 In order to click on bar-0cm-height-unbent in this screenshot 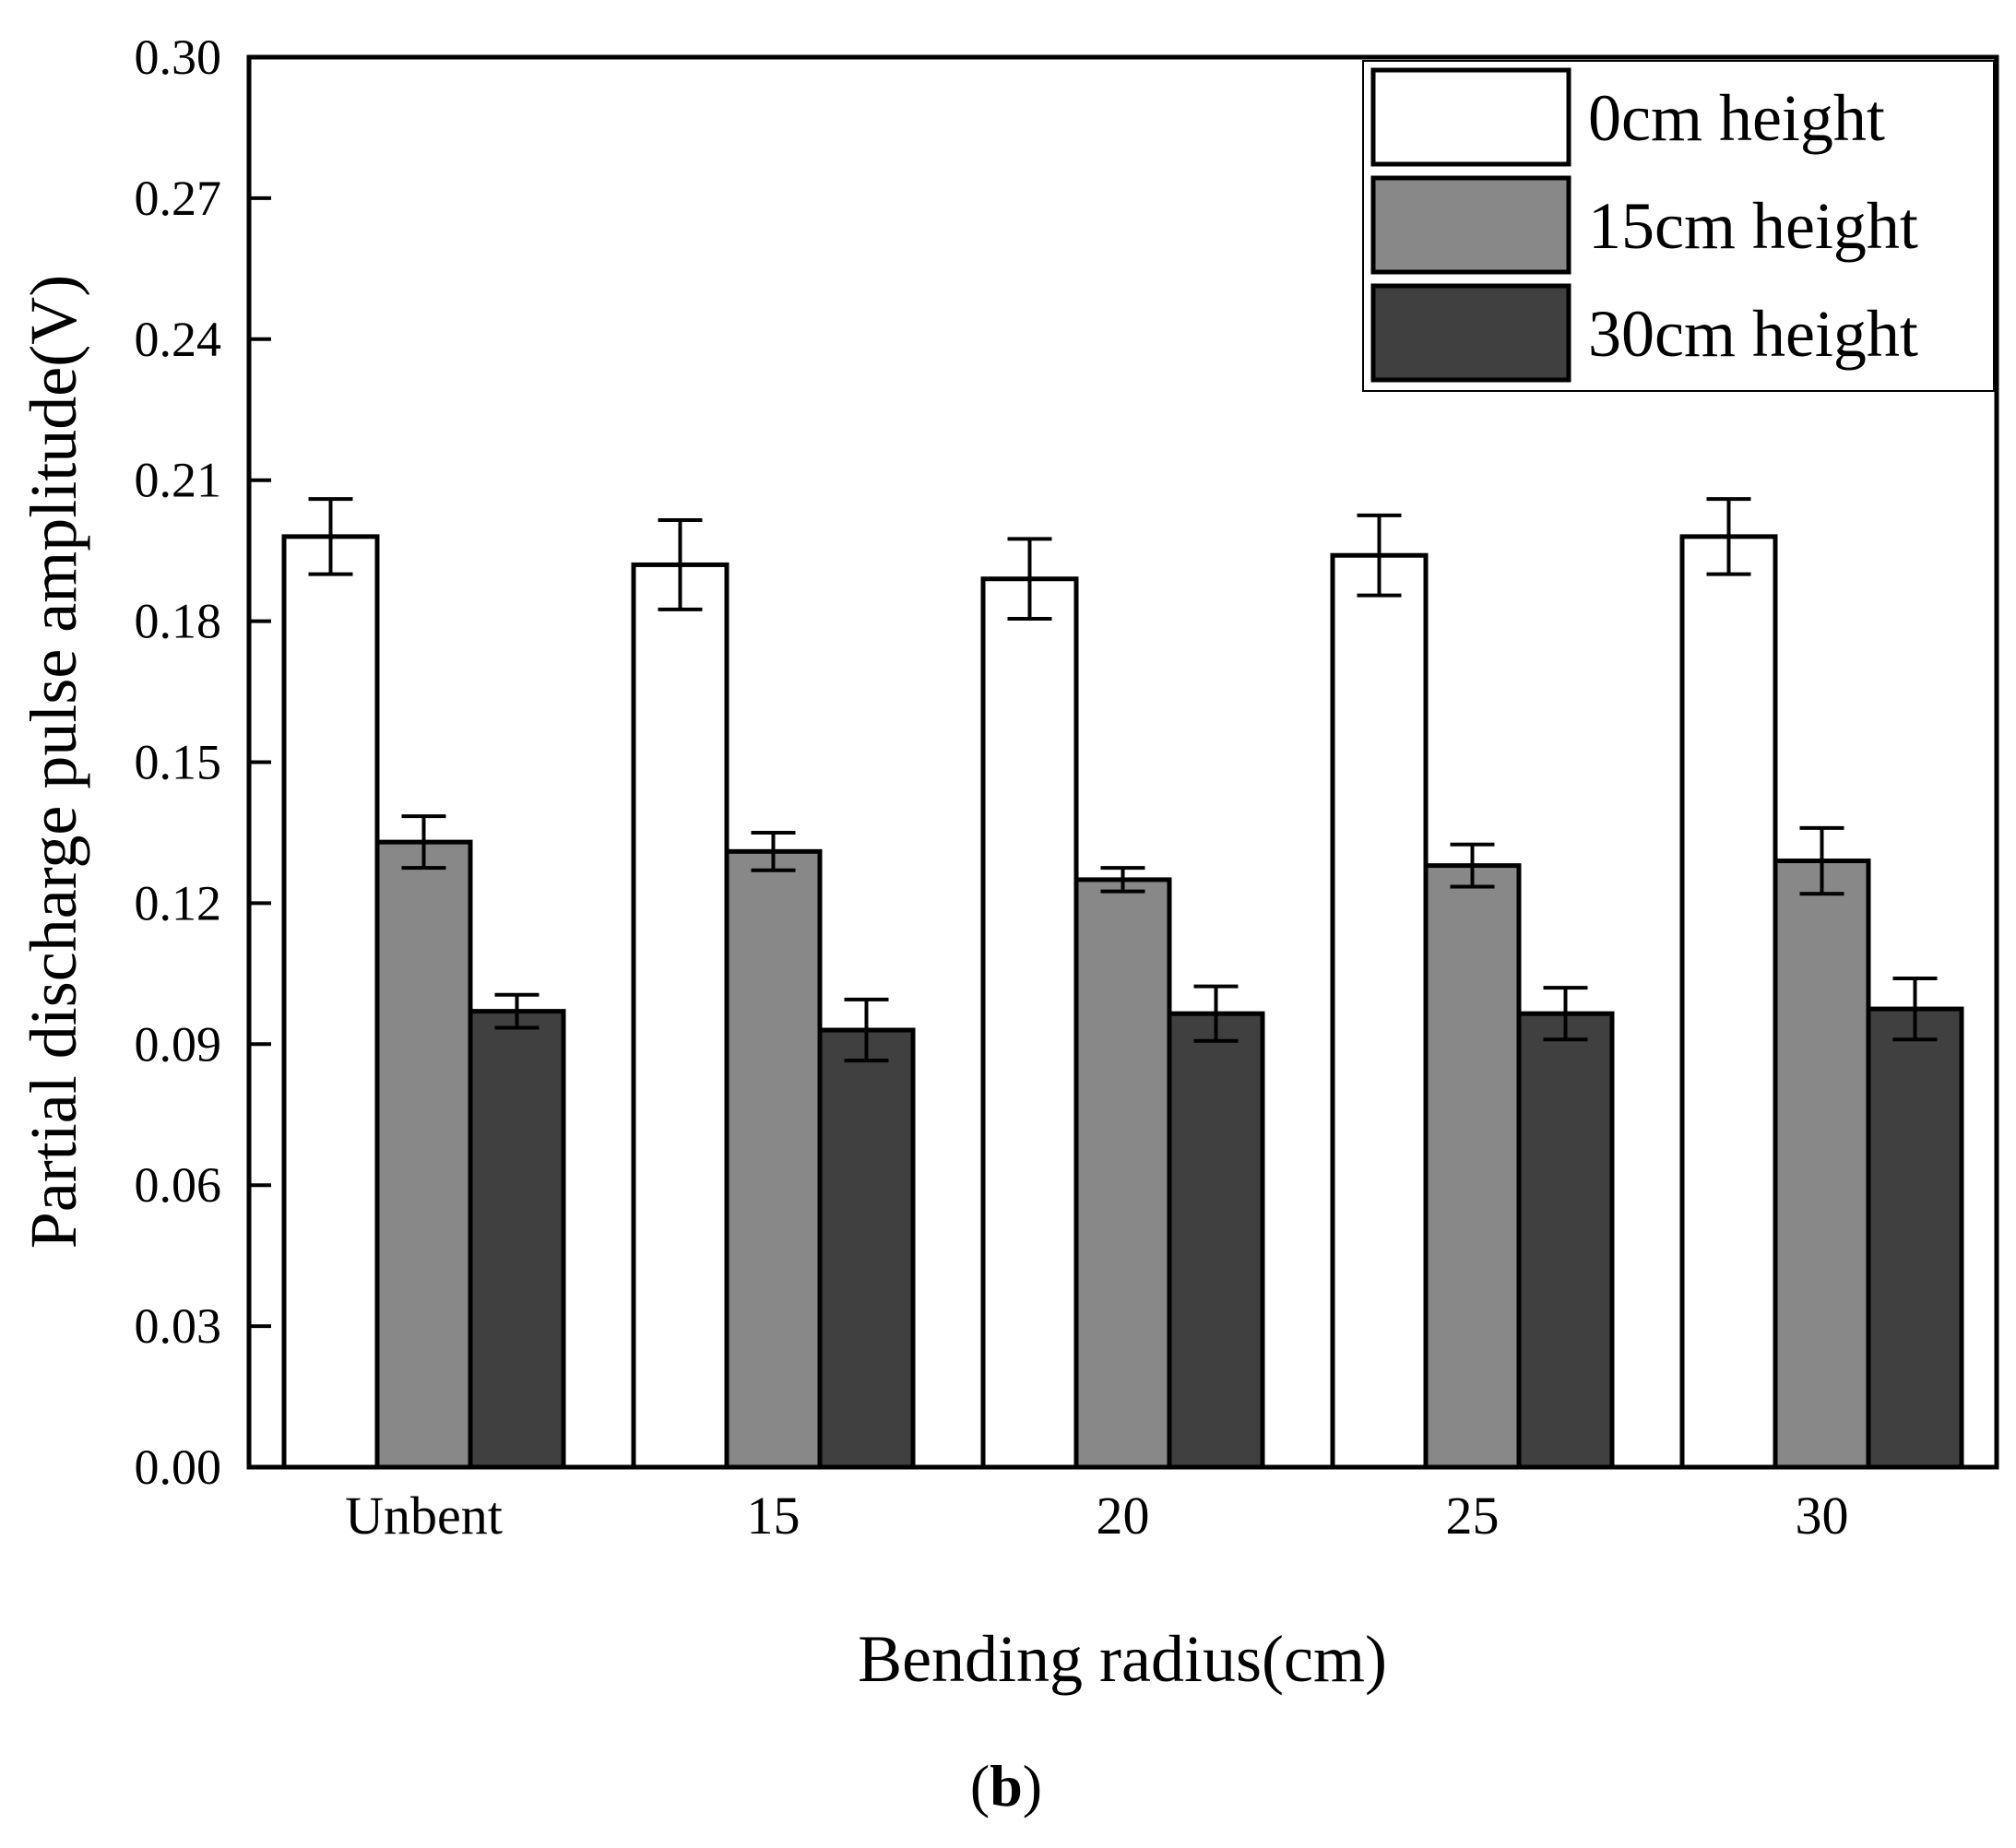, I will do `click(330, 1002)`.